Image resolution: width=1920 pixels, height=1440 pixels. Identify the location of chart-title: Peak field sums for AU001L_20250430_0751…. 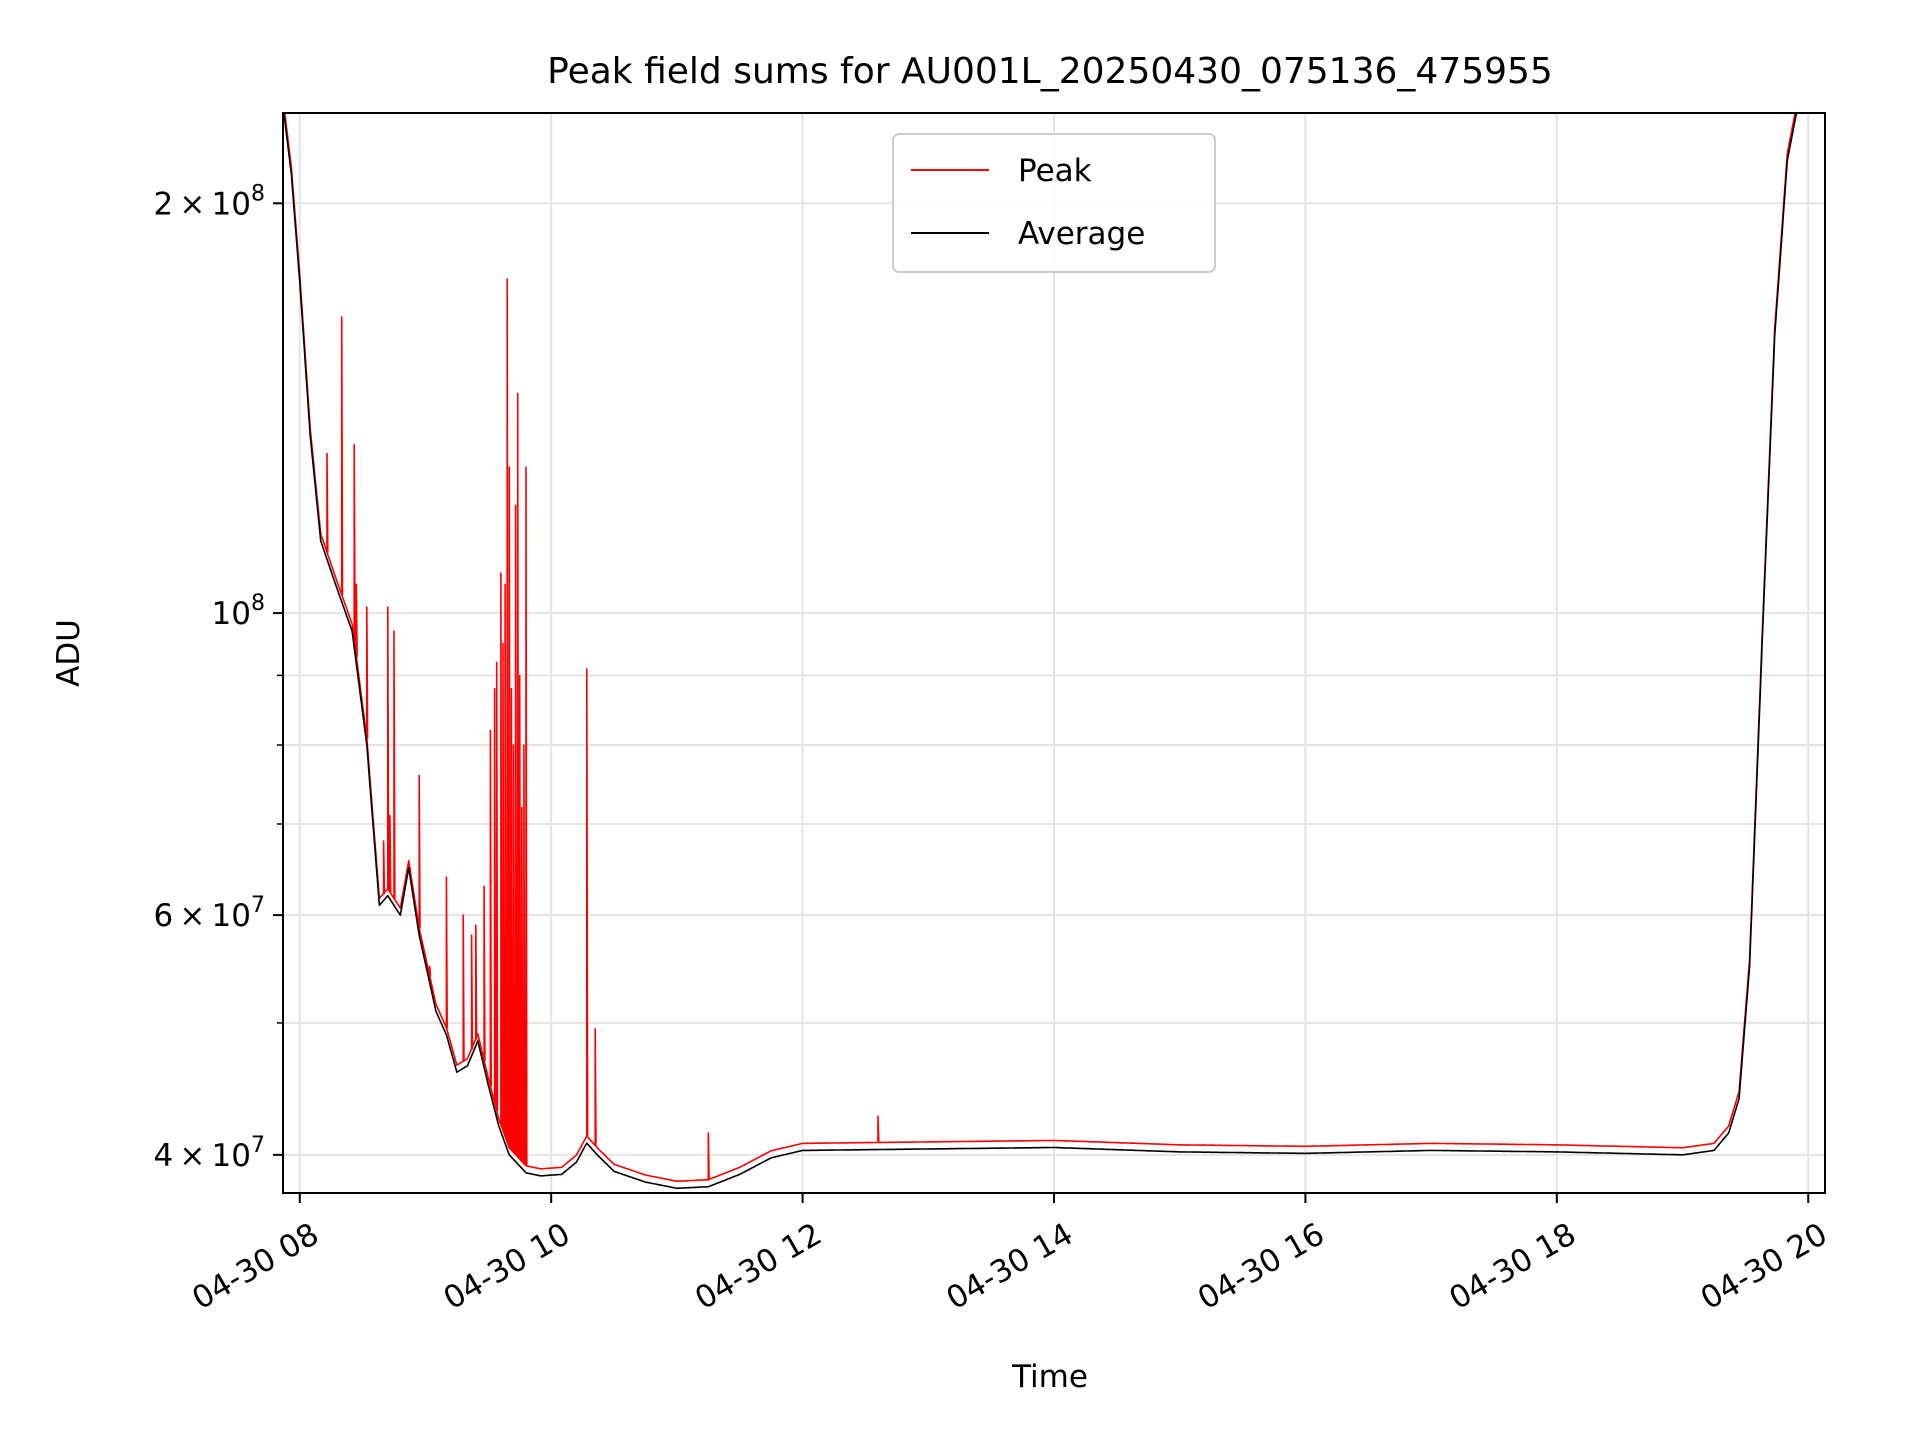
(1050, 71).